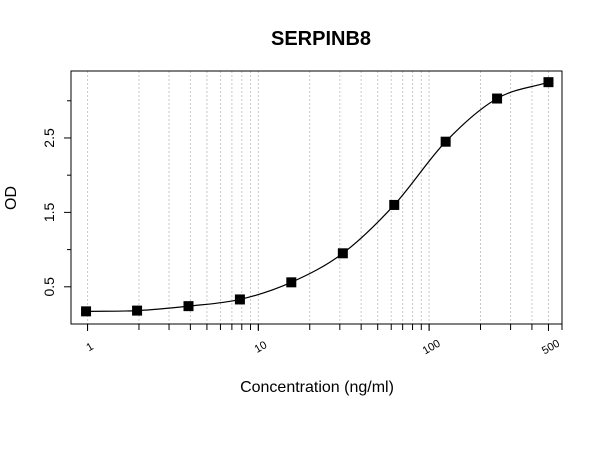 This screenshot has width=600, height=455. What do you see at coordinates (49, 212) in the screenshot?
I see `y-tick-label: 1.5` at bounding box center [49, 212].